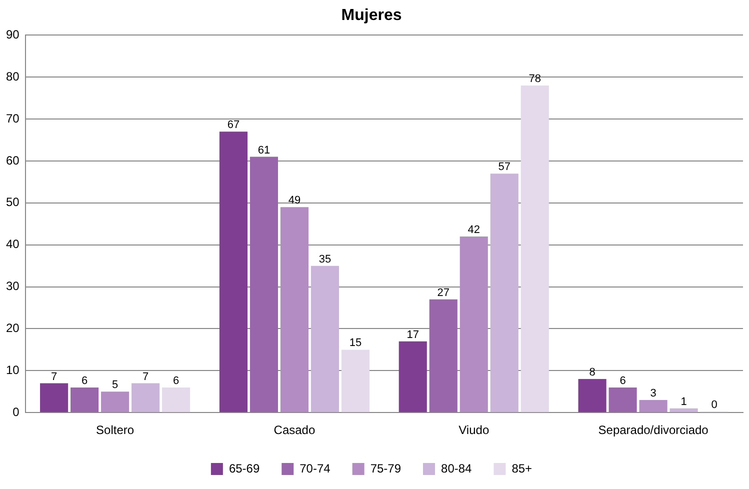 The height and width of the screenshot is (489, 749). I want to click on y-tick-label: 40, so click(13, 244).